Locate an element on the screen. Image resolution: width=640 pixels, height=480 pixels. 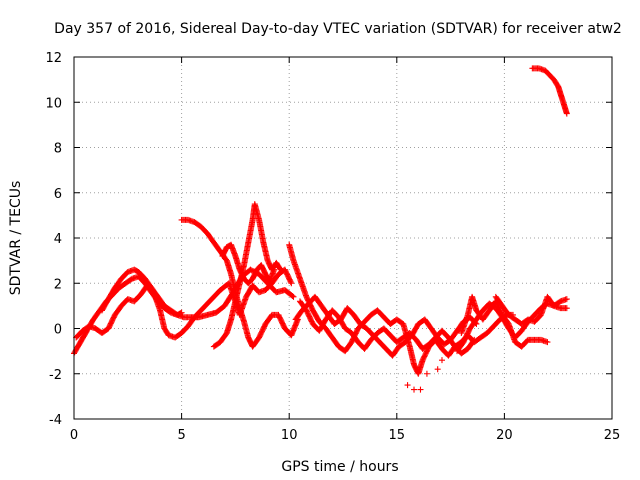
y-tick-label: -2 is located at coordinates (55, 375).